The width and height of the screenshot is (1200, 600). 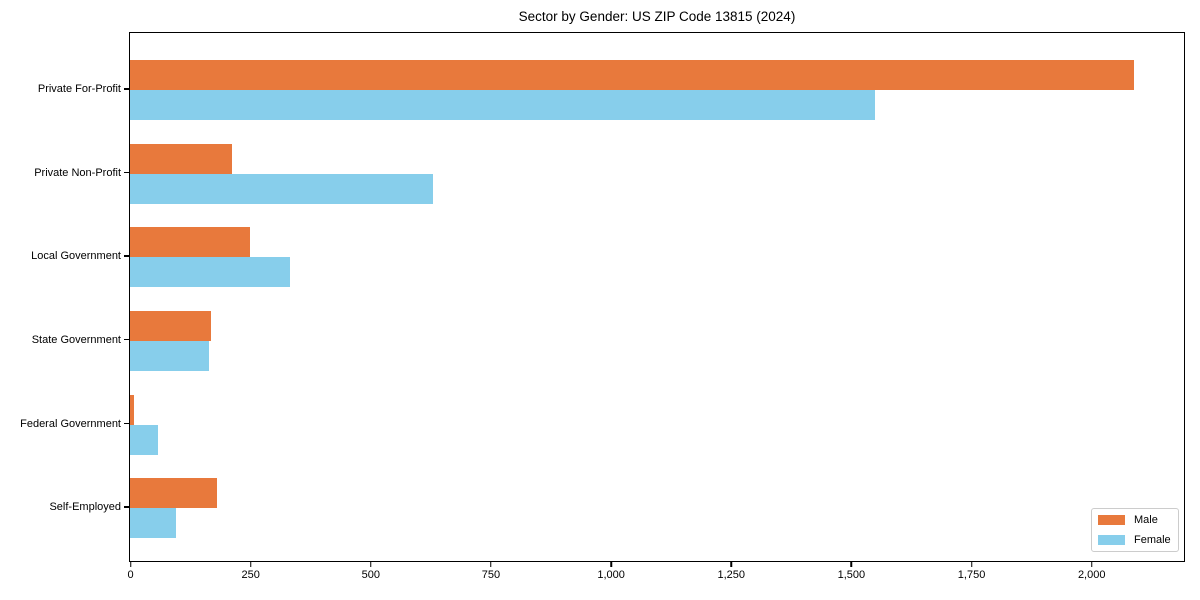 I want to click on y-tick-label: Private Non-Profit, so click(x=77, y=172).